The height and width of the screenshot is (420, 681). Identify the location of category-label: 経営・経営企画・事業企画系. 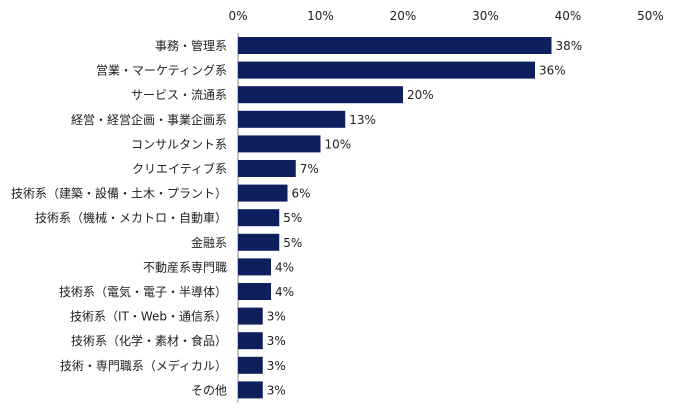
(149, 119).